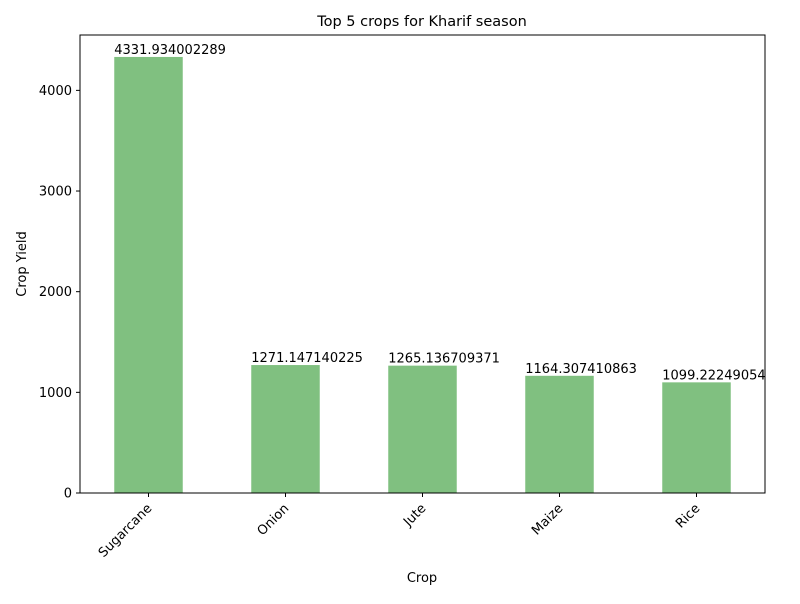  Describe the element at coordinates (55, 91) in the screenshot. I see `y-tick-label: 4000` at that location.